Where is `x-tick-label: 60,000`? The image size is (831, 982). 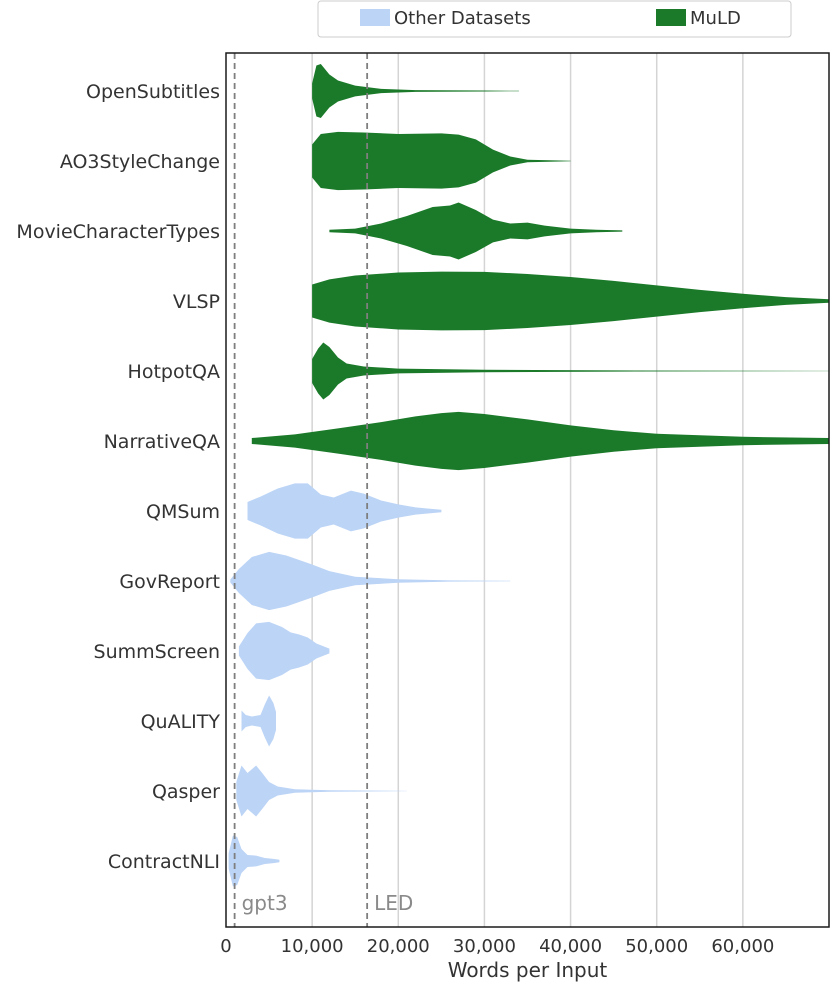 x-tick-label: 60,000 is located at coordinates (742, 946).